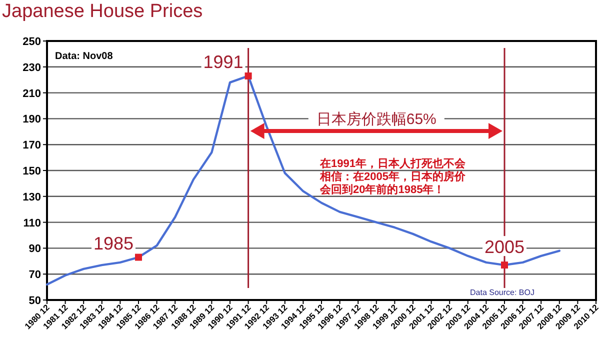 This screenshot has height=343, width=600. Describe the element at coordinates (31, 197) in the screenshot. I see `y-tick-label: 130` at that location.